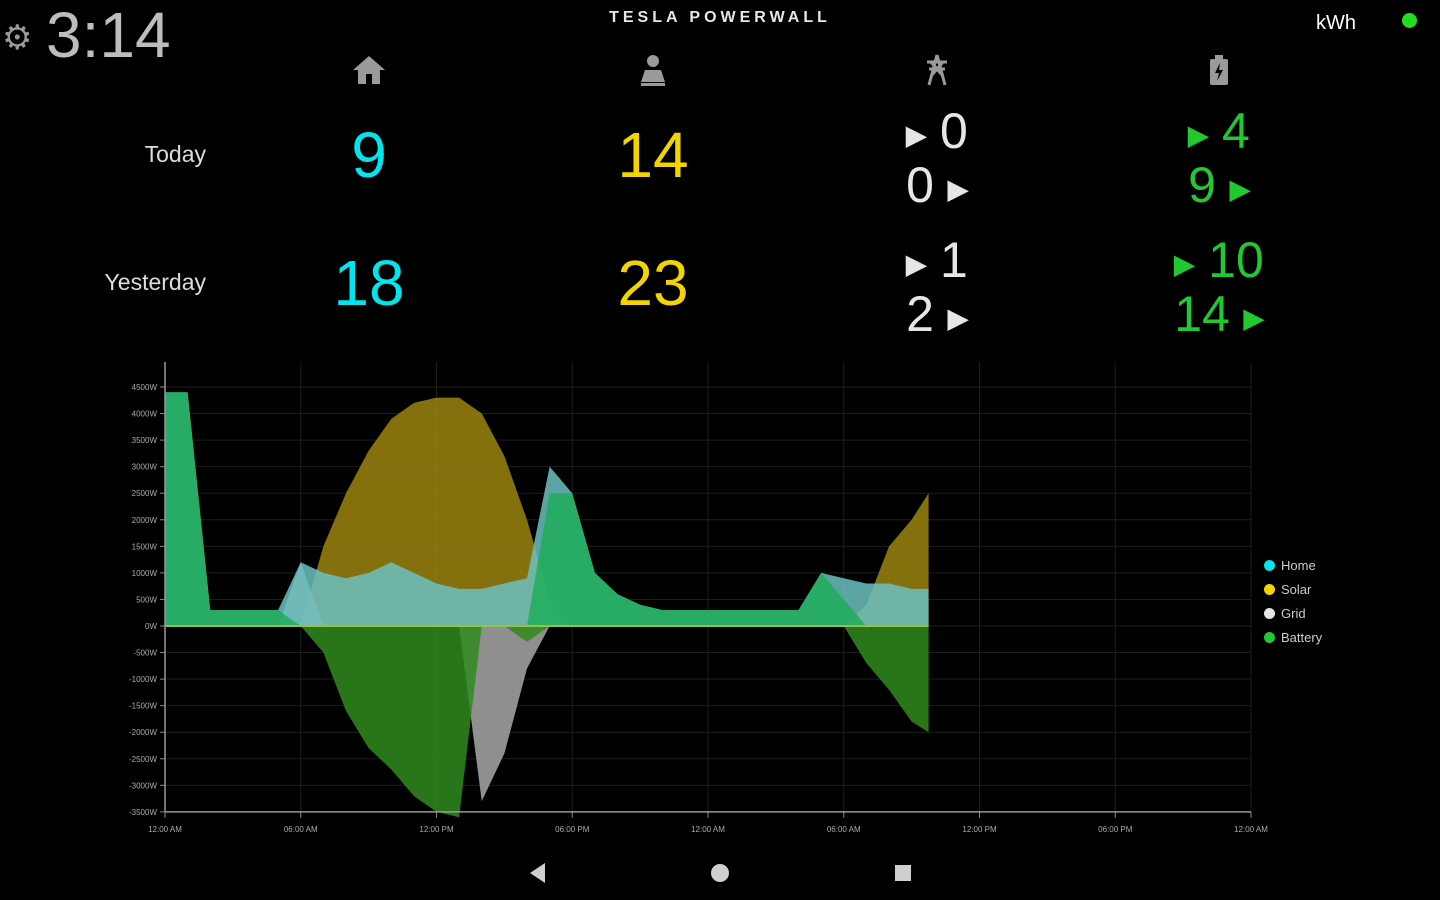 The width and height of the screenshot is (1440, 900). I want to click on recents-icon, so click(903, 873).